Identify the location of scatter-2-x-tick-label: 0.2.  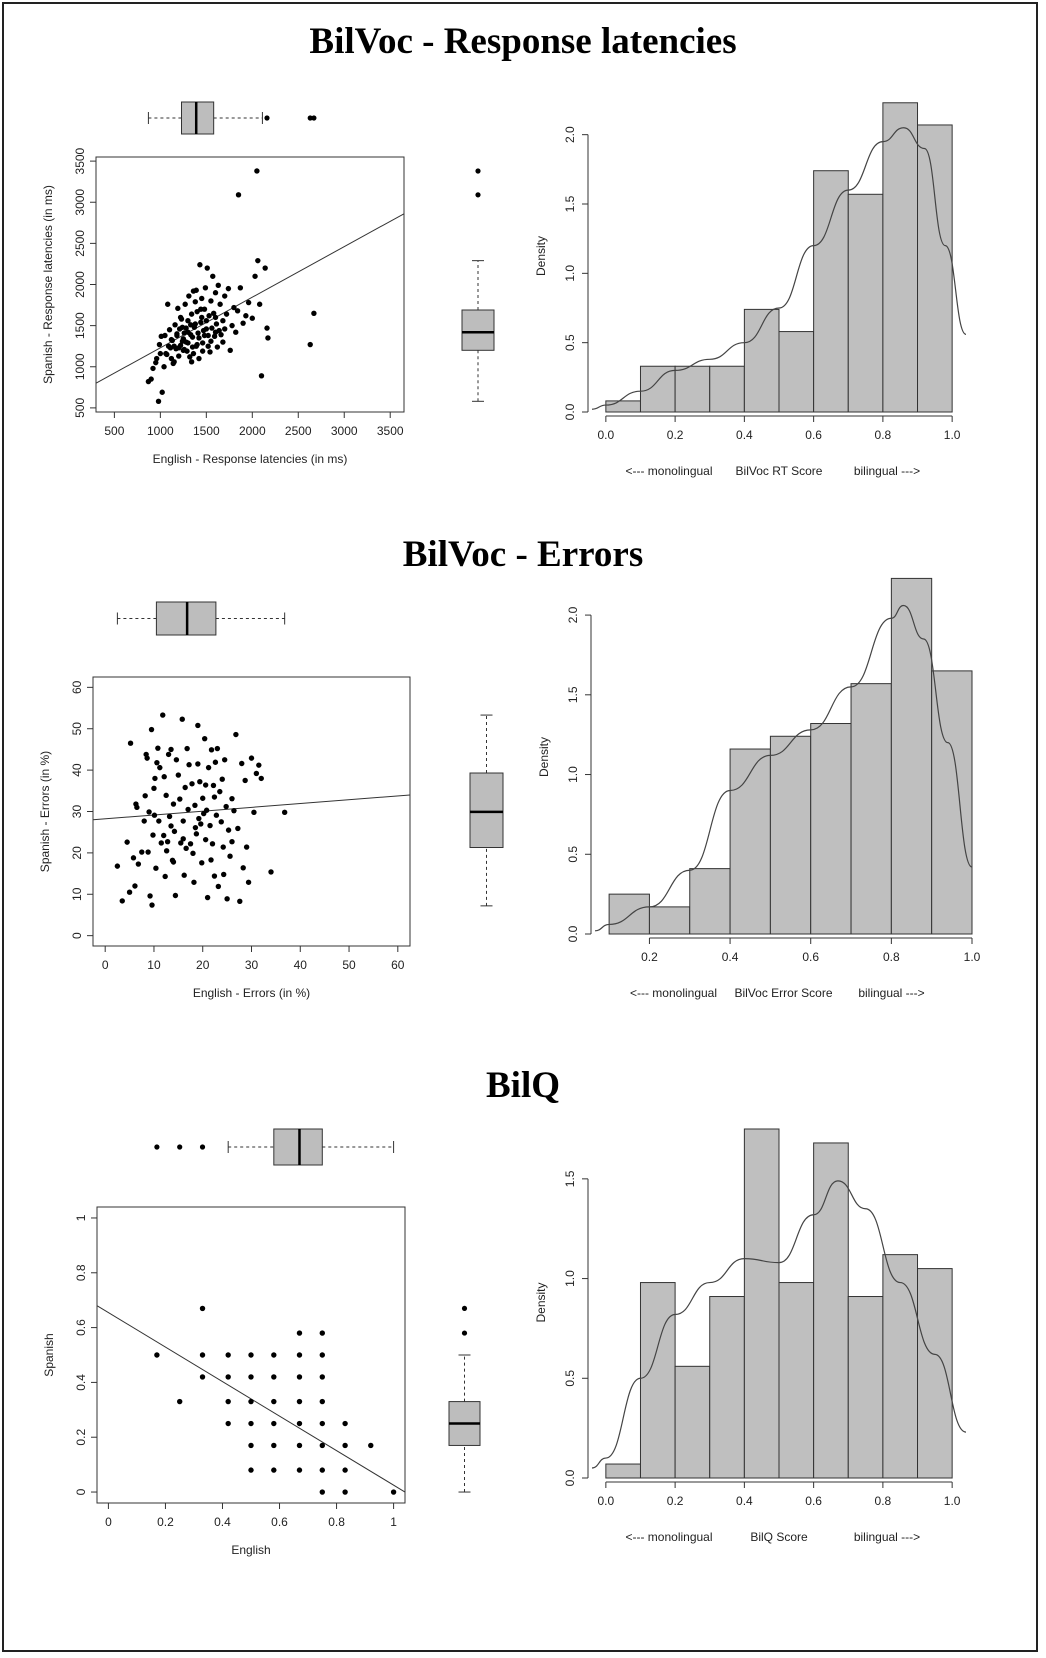
(165, 1522).